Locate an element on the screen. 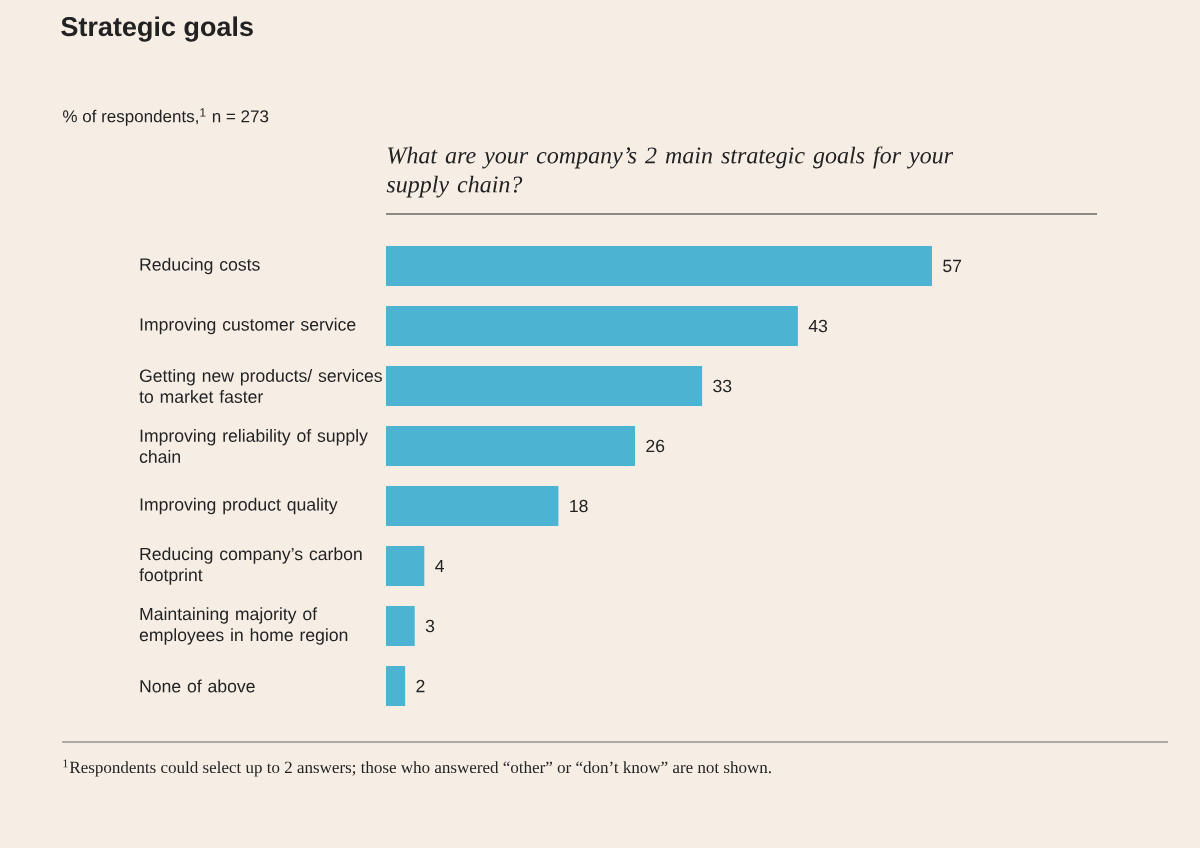 The height and width of the screenshot is (848, 1200). text: What are your company’s 2 main strategic goals for your supply chain? is located at coordinates (670, 172).